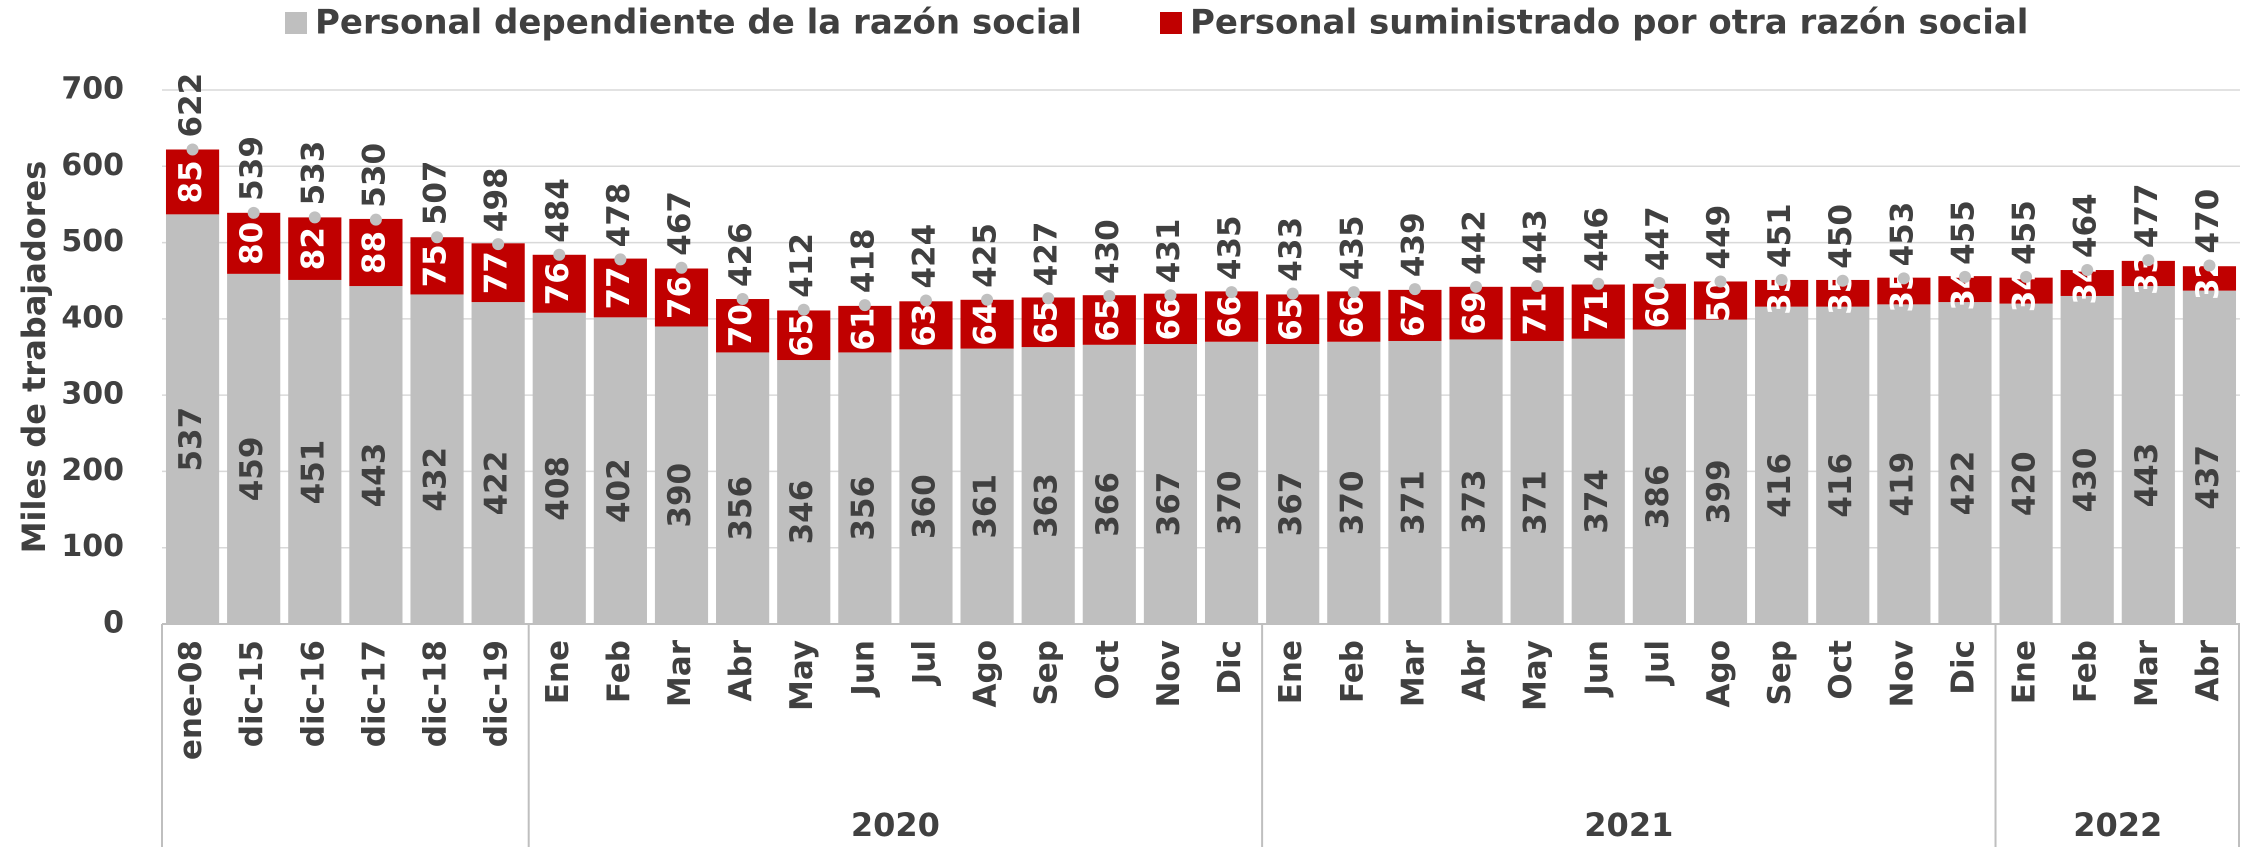 The image size is (2244, 847). I want to click on total-label: 446, so click(1597, 239).